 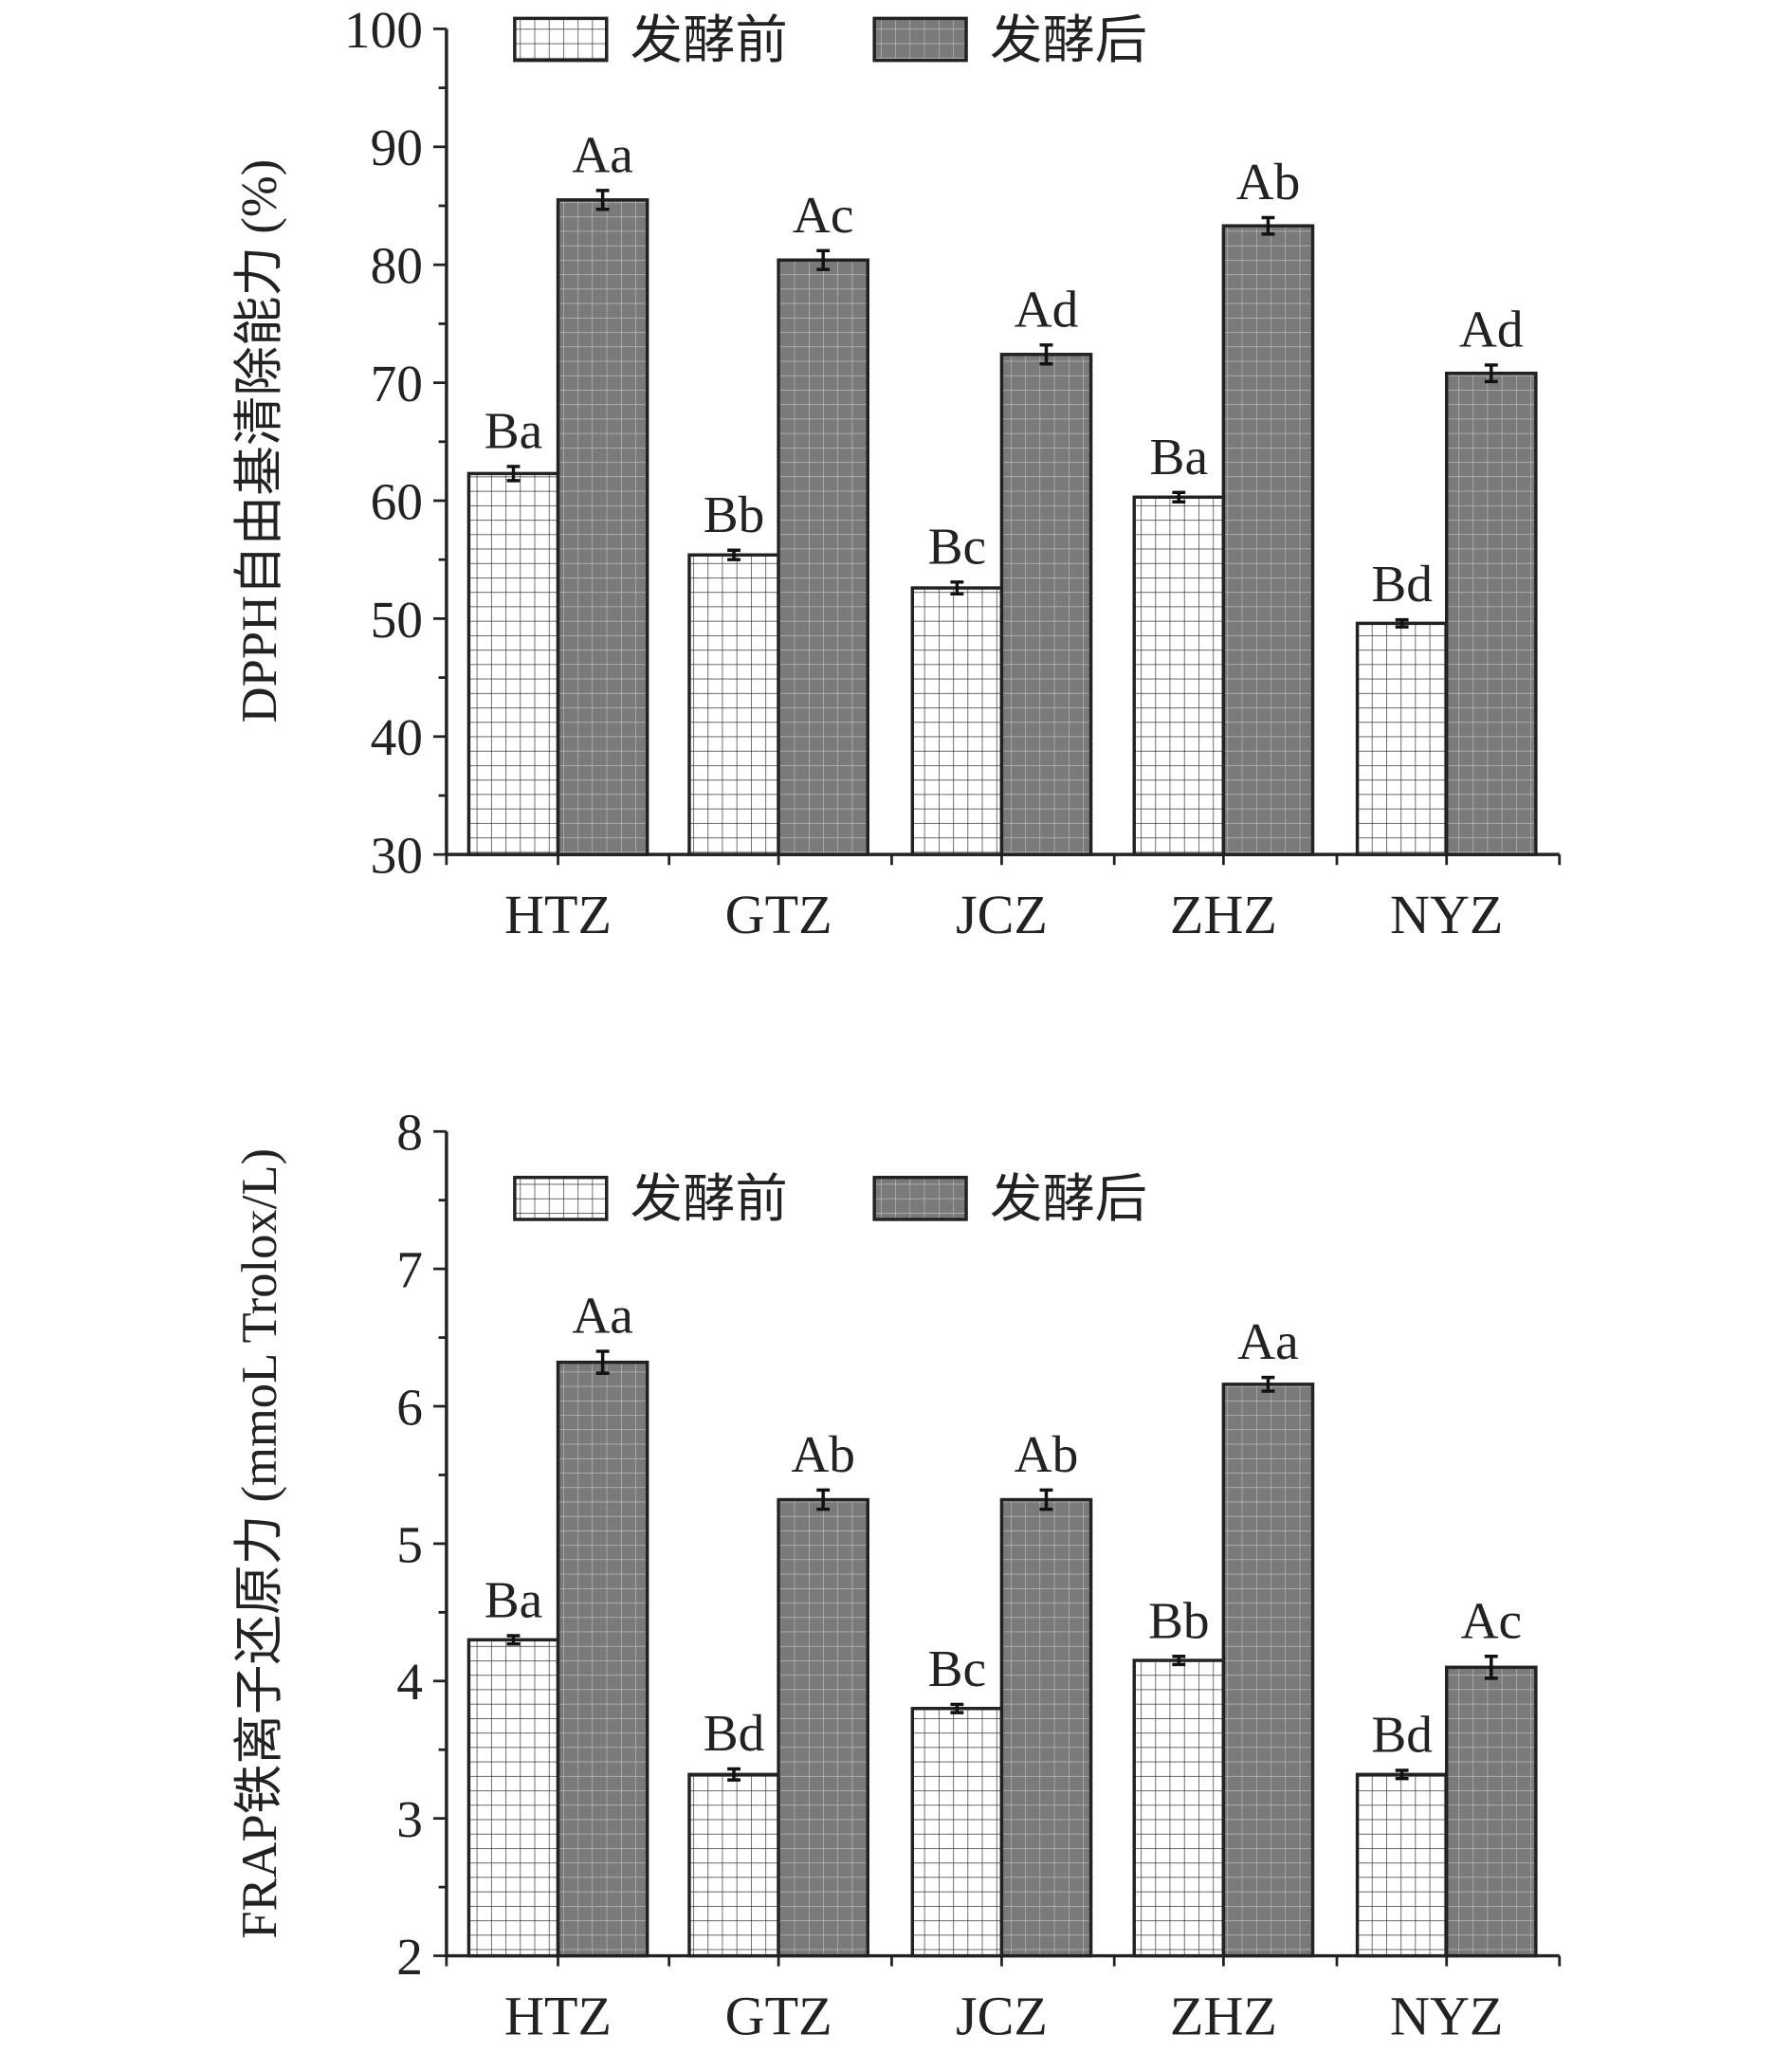 What do you see at coordinates (409, 1270) in the screenshot?
I see `y-tick-label: 7` at bounding box center [409, 1270].